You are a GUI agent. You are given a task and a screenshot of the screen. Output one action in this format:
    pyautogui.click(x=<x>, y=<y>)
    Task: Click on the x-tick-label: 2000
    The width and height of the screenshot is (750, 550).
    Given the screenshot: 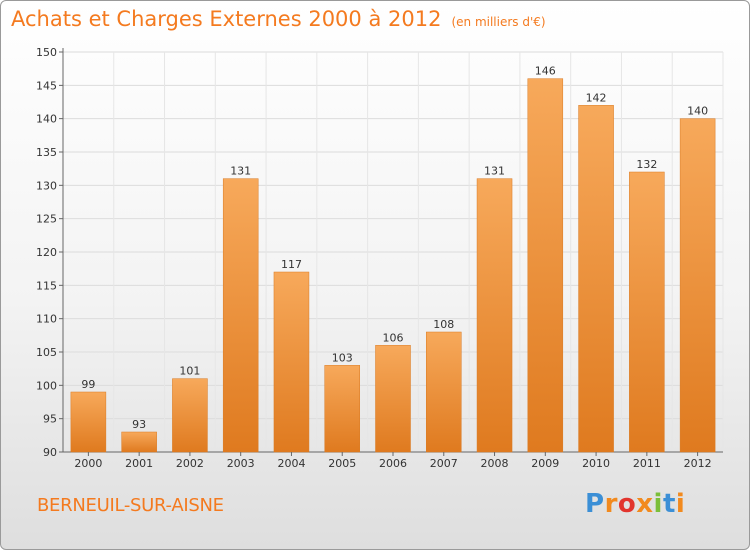 What is the action you would take?
    pyautogui.click(x=88, y=463)
    